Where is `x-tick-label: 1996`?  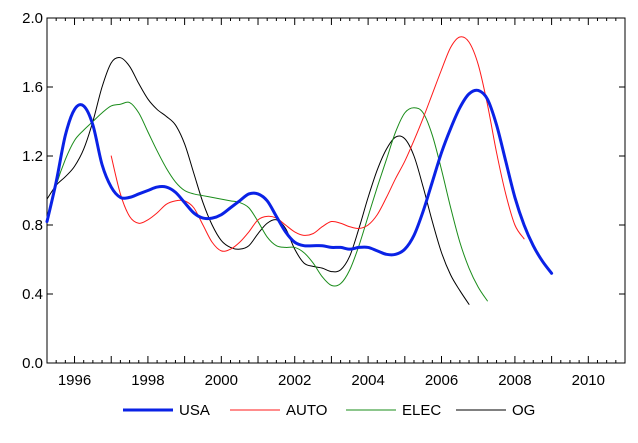 x-tick-label: 1996 is located at coordinates (74, 380).